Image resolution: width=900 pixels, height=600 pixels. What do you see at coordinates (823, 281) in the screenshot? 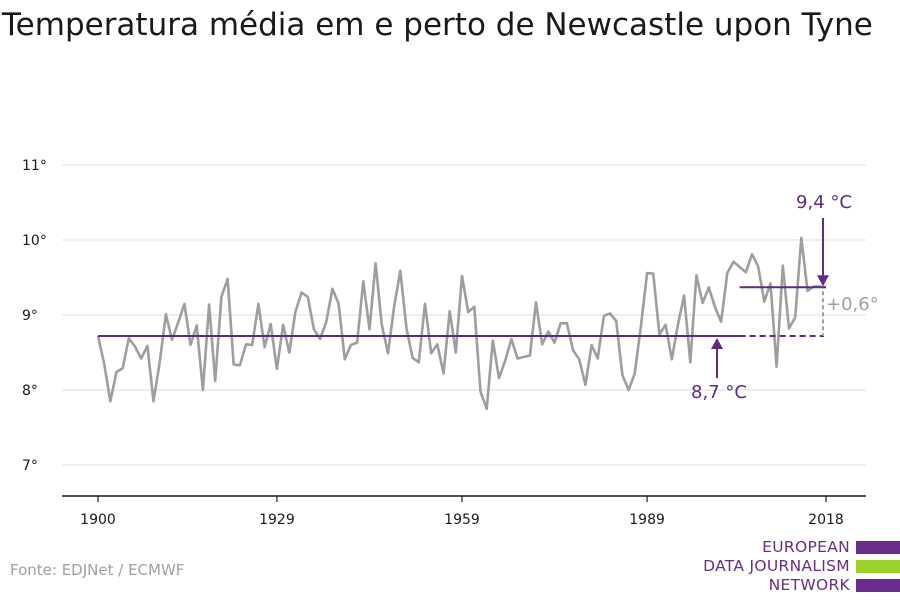
I see `arrow-recent-head` at bounding box center [823, 281].